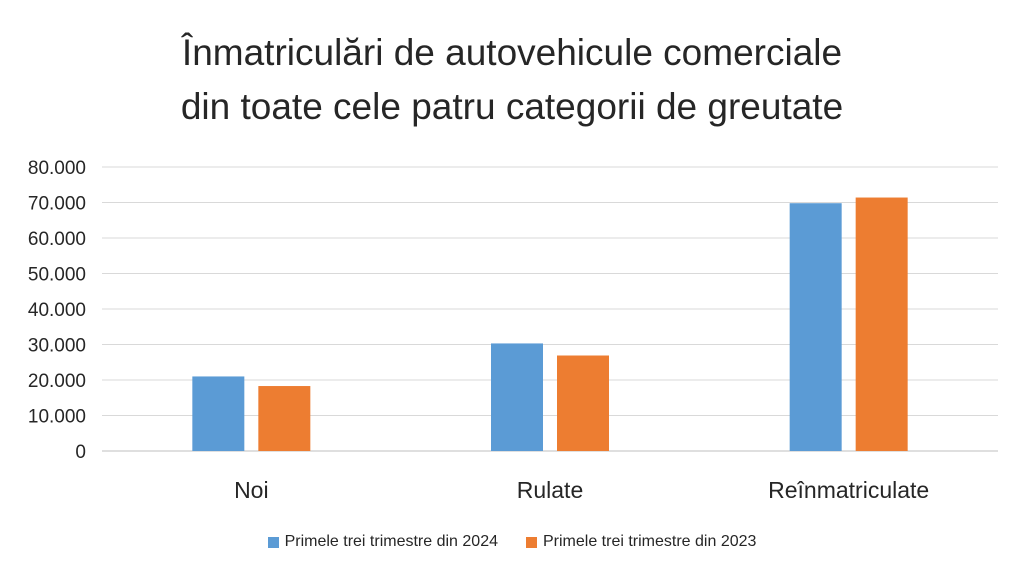 This screenshot has height=583, width=1024. Describe the element at coordinates (391, 541) in the screenshot. I see `legend-label-2024: Primele trei trimestre din 2024` at that location.